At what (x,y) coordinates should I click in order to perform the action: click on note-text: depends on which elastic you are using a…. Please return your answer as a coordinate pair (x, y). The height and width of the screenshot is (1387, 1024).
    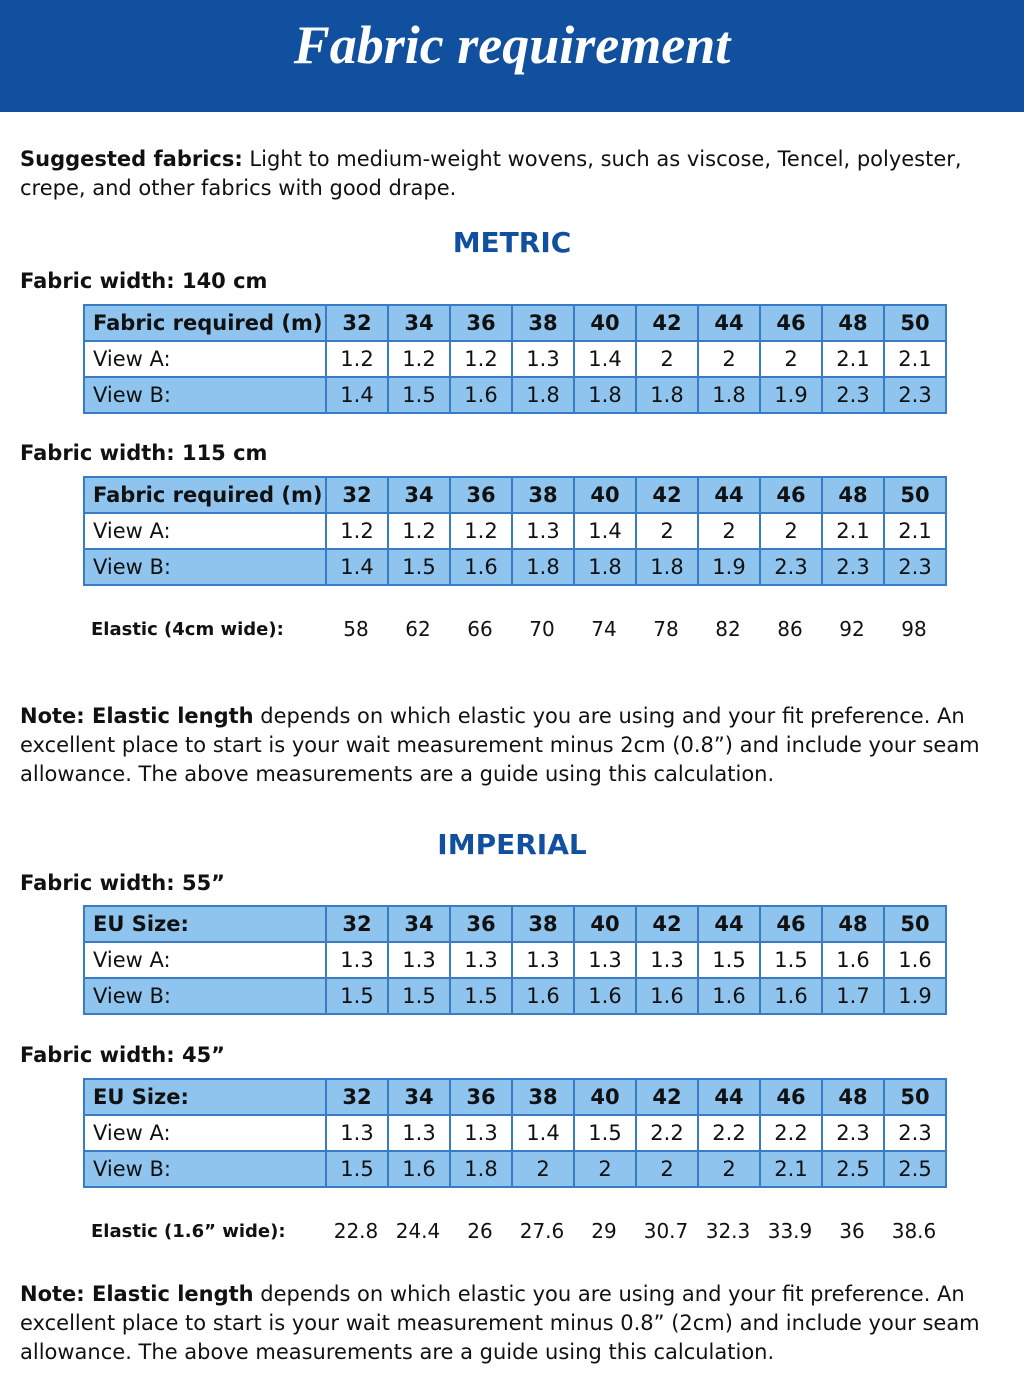
    Looking at the image, I should click on (500, 1323).